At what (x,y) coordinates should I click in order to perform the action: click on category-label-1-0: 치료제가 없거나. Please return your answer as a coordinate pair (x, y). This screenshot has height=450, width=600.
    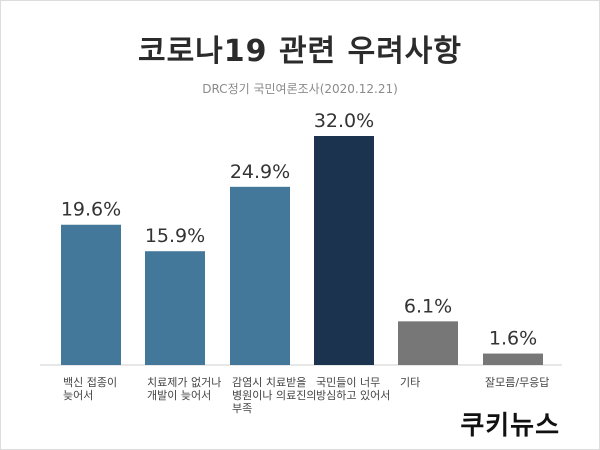
    Looking at the image, I should click on (184, 382).